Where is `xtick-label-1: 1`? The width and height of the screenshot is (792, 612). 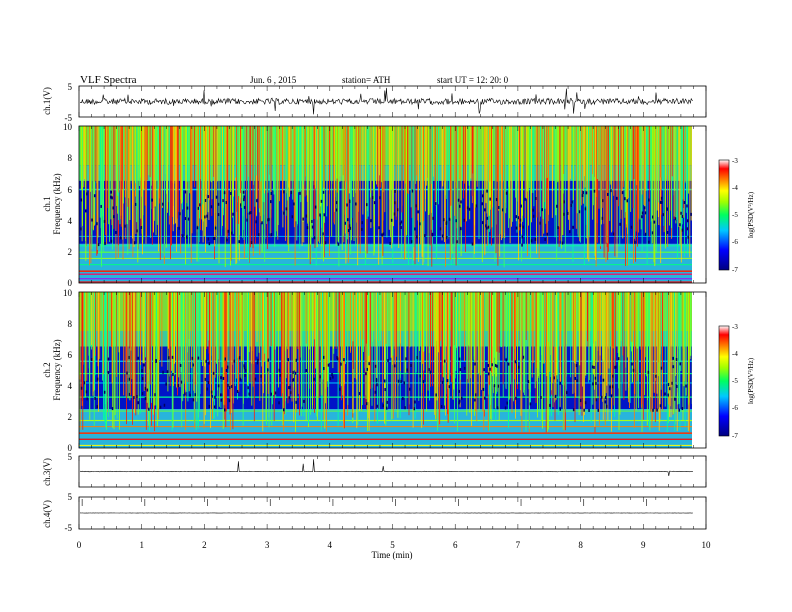
xtick-label-1: 1 is located at coordinates (141, 545).